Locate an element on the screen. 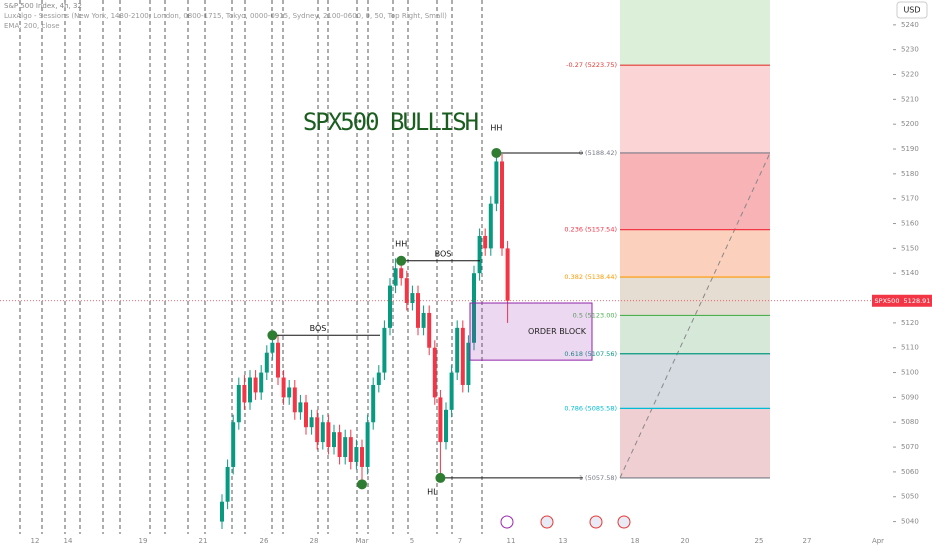 Image resolution: width=932 pixels, height=550 pixels. x-tick-label: 19 is located at coordinates (143, 541).